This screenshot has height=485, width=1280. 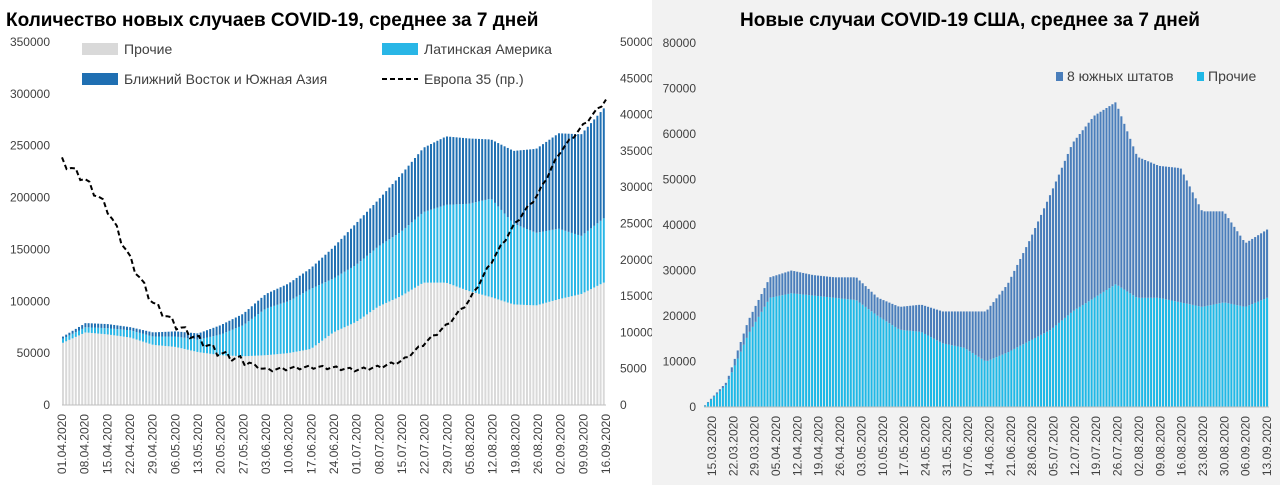 What do you see at coordinates (680, 180) in the screenshot?
I see `y-tick-label: 50000` at bounding box center [680, 180].